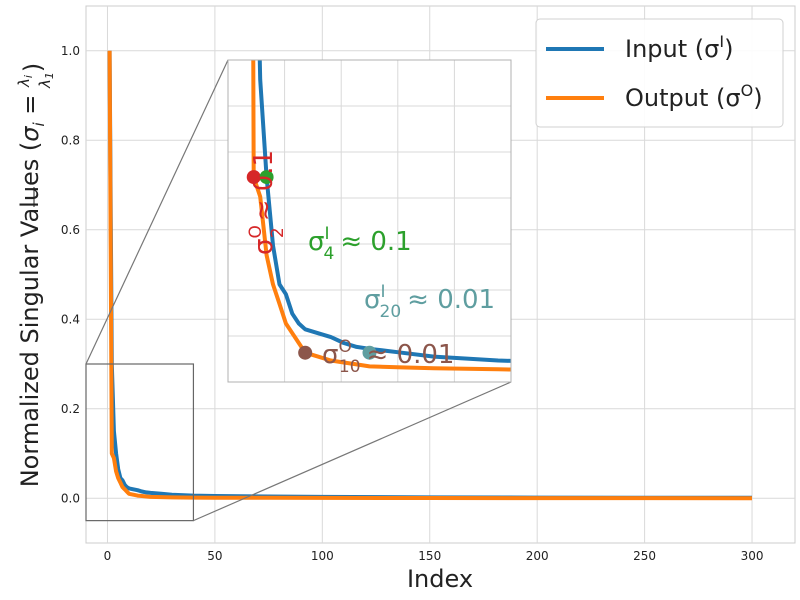 This screenshot has width=800, height=600. I want to click on y-tick-label: 0.4, so click(70, 319).